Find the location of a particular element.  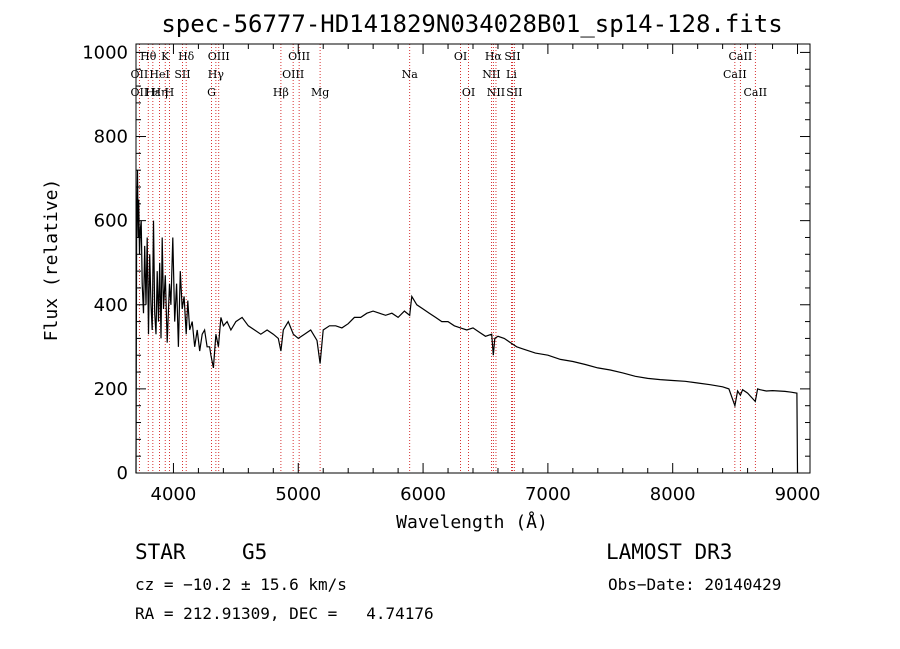

line-label: H is located at coordinates (170, 92).